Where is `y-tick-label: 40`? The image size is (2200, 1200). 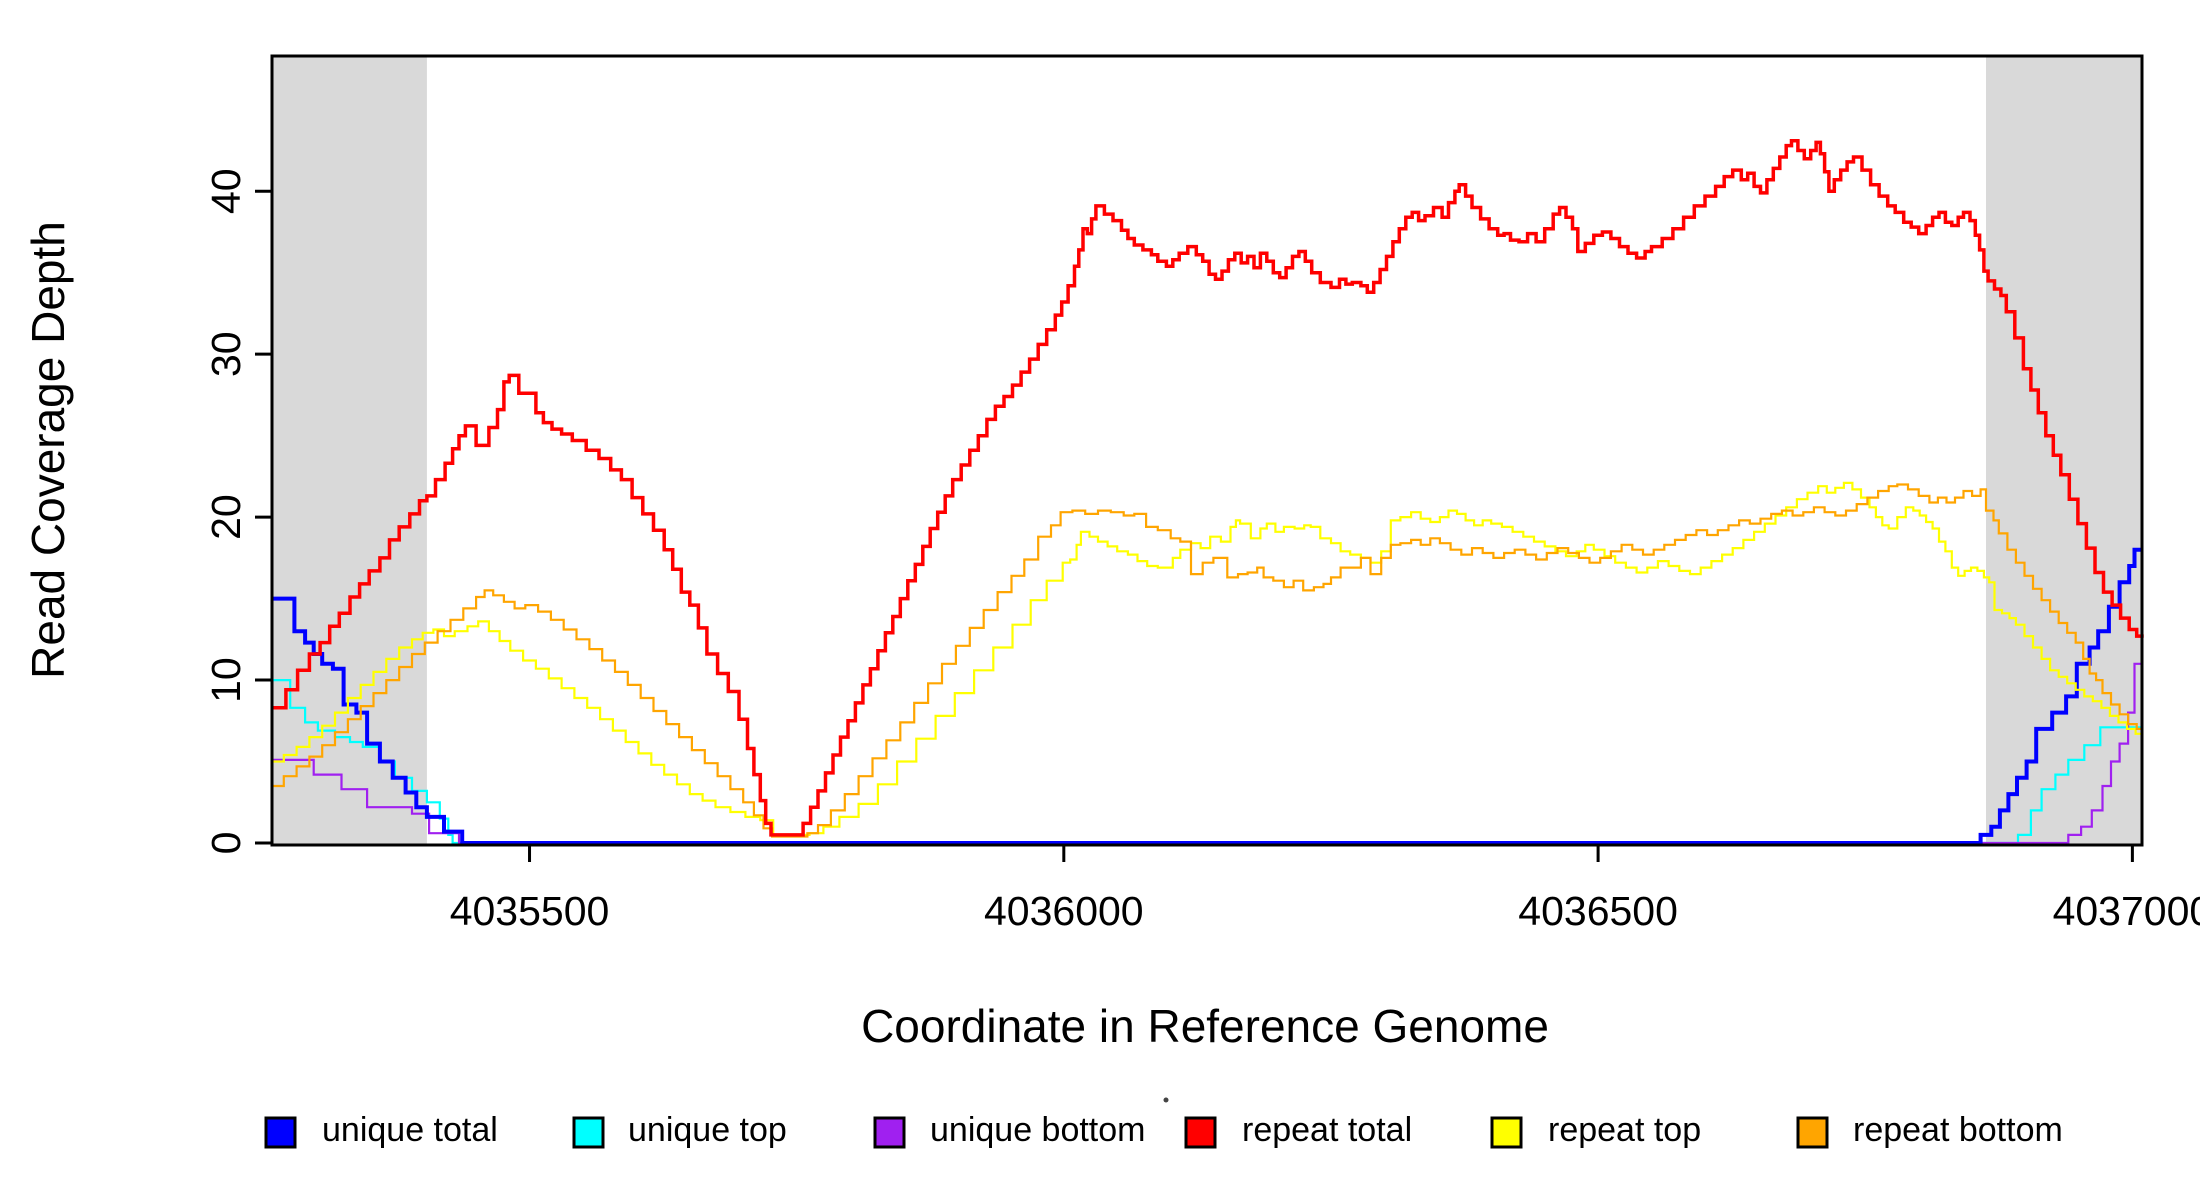
y-tick-label: 40 is located at coordinates (226, 191).